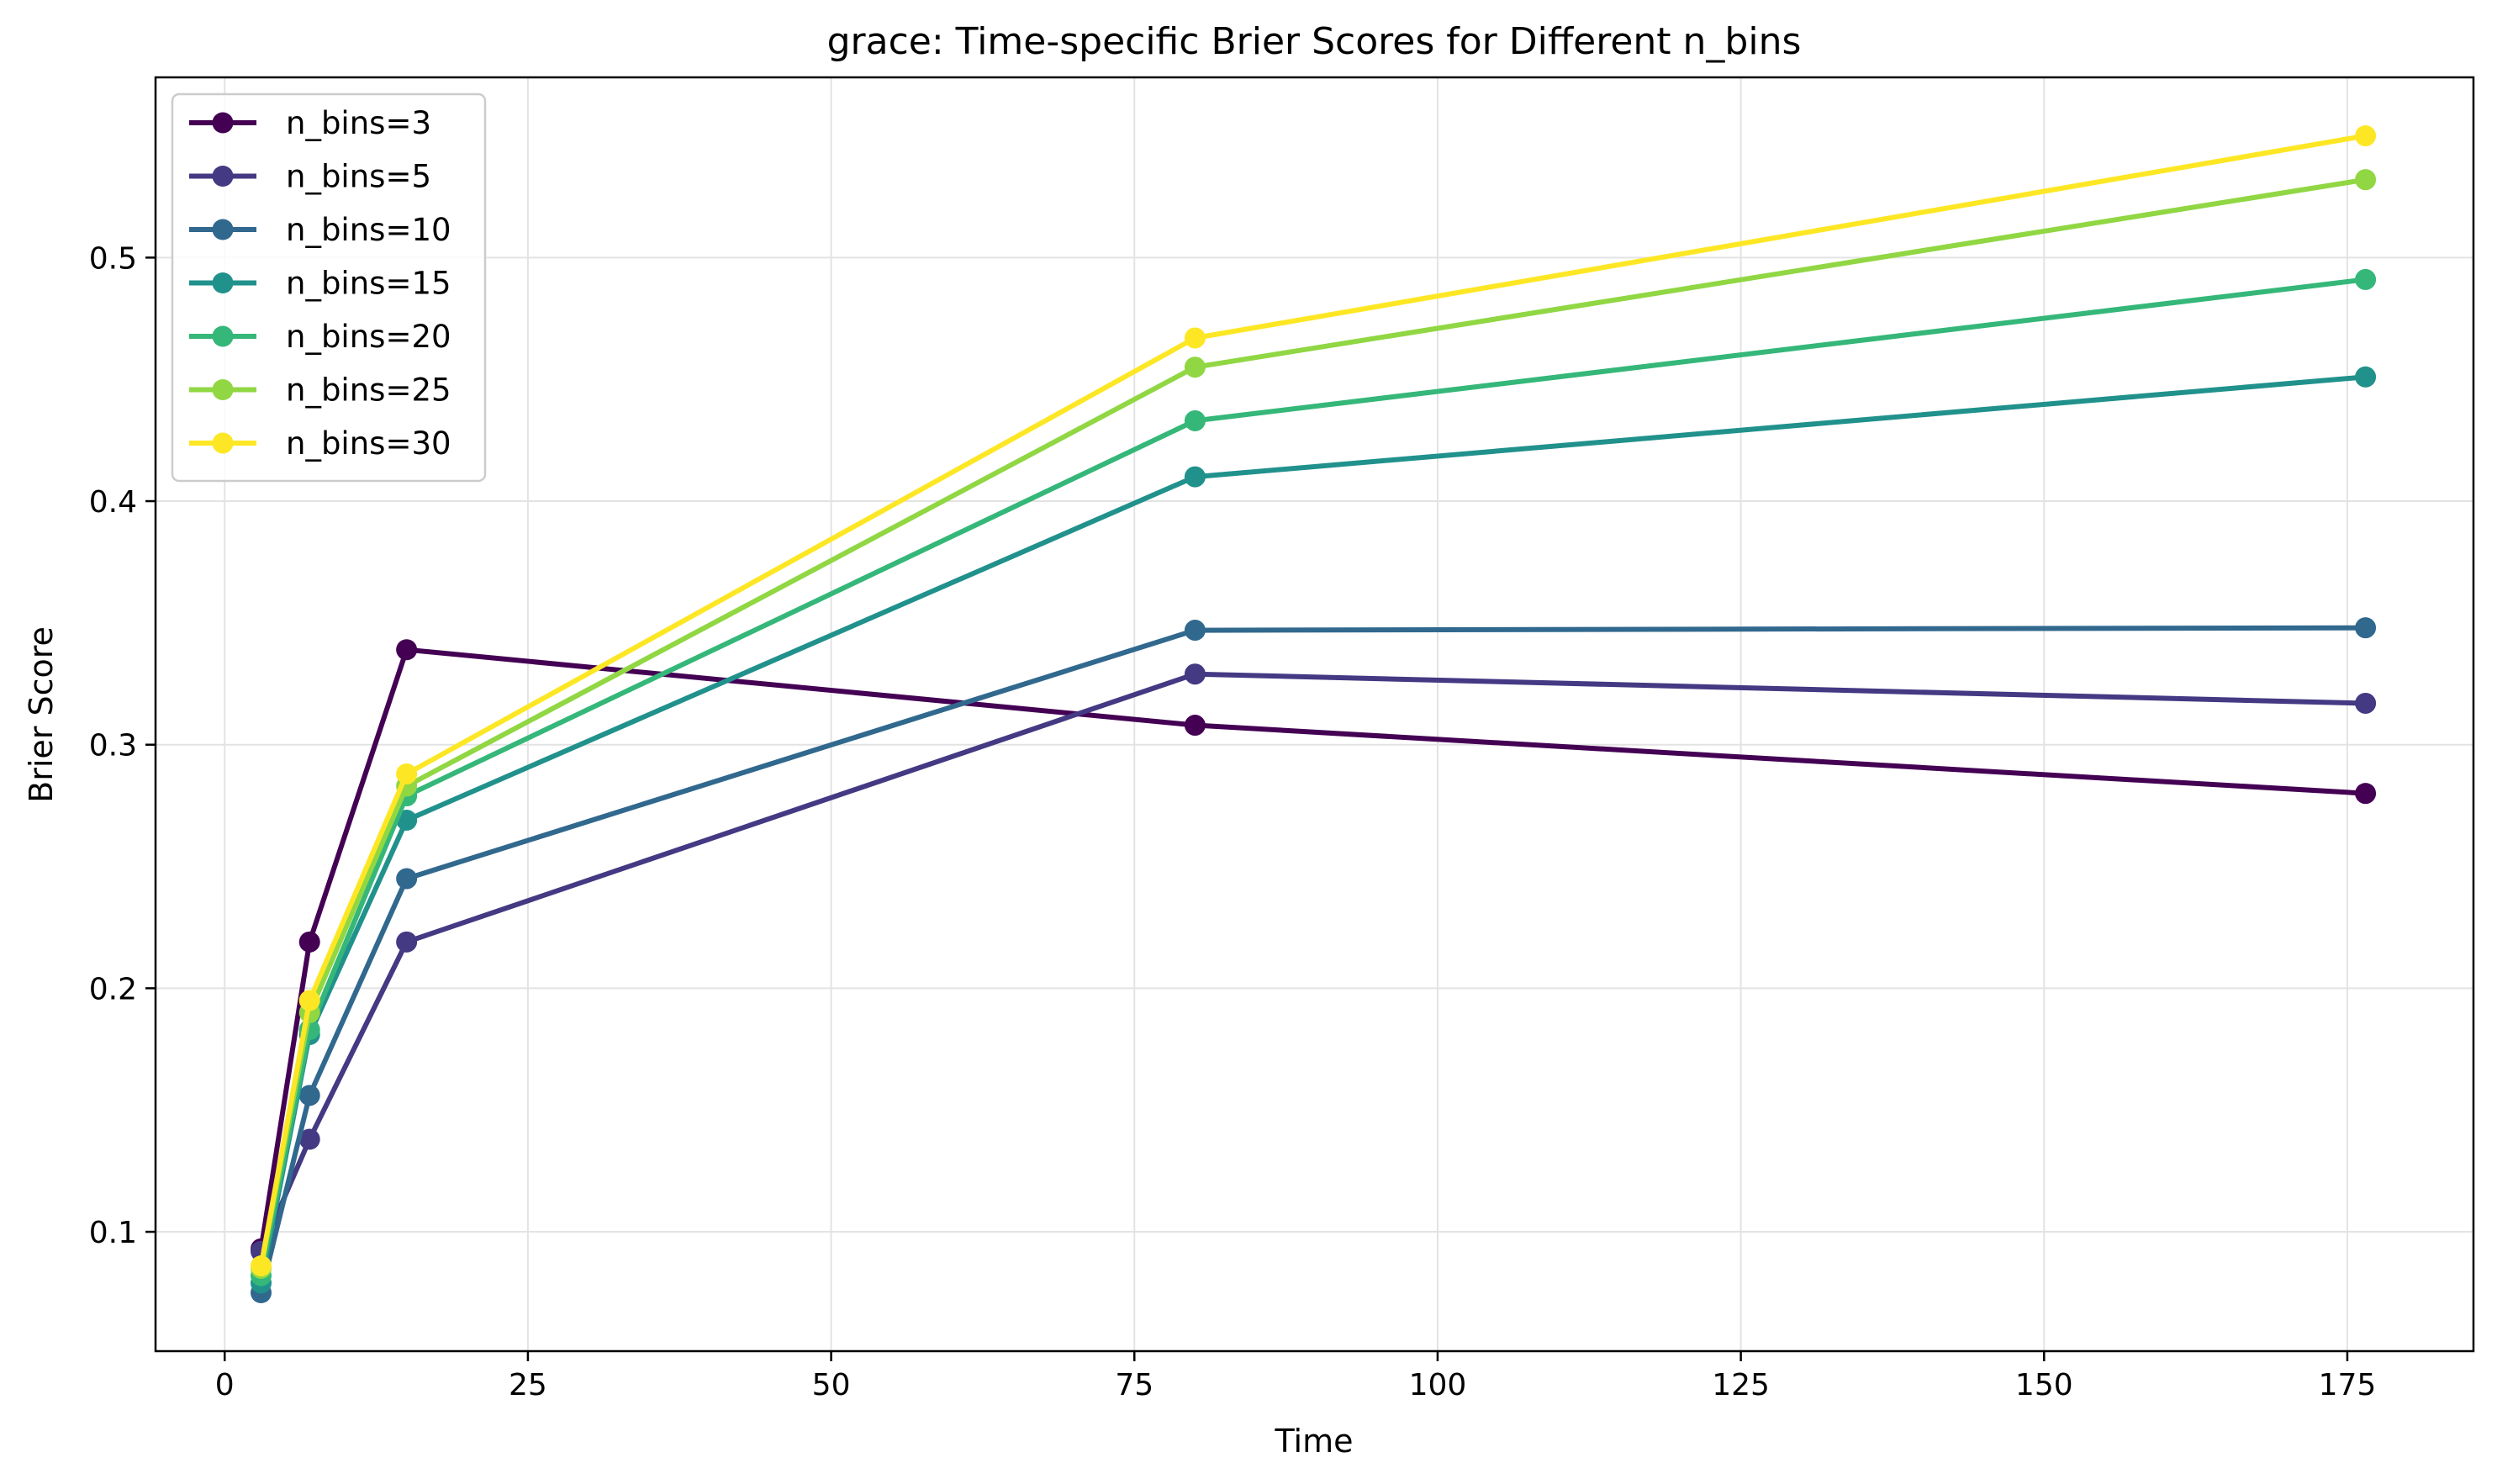 The height and width of the screenshot is (1484, 2497). Describe the element at coordinates (1314, 1441) in the screenshot. I see `x-axis-title: Time` at that location.